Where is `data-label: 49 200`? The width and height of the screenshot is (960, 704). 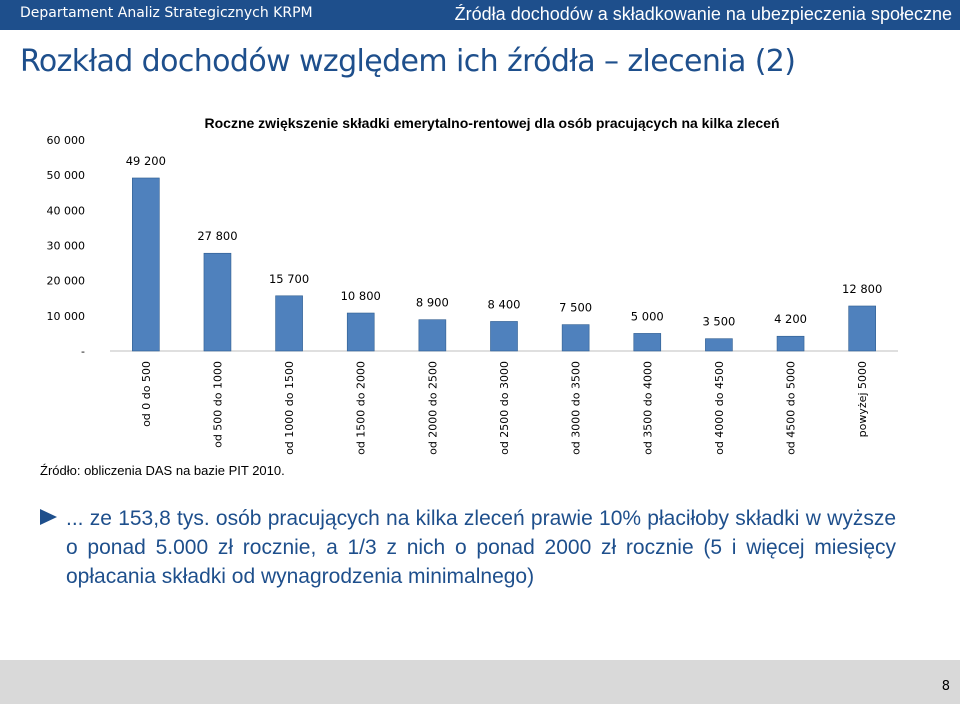 data-label: 49 200 is located at coordinates (146, 161).